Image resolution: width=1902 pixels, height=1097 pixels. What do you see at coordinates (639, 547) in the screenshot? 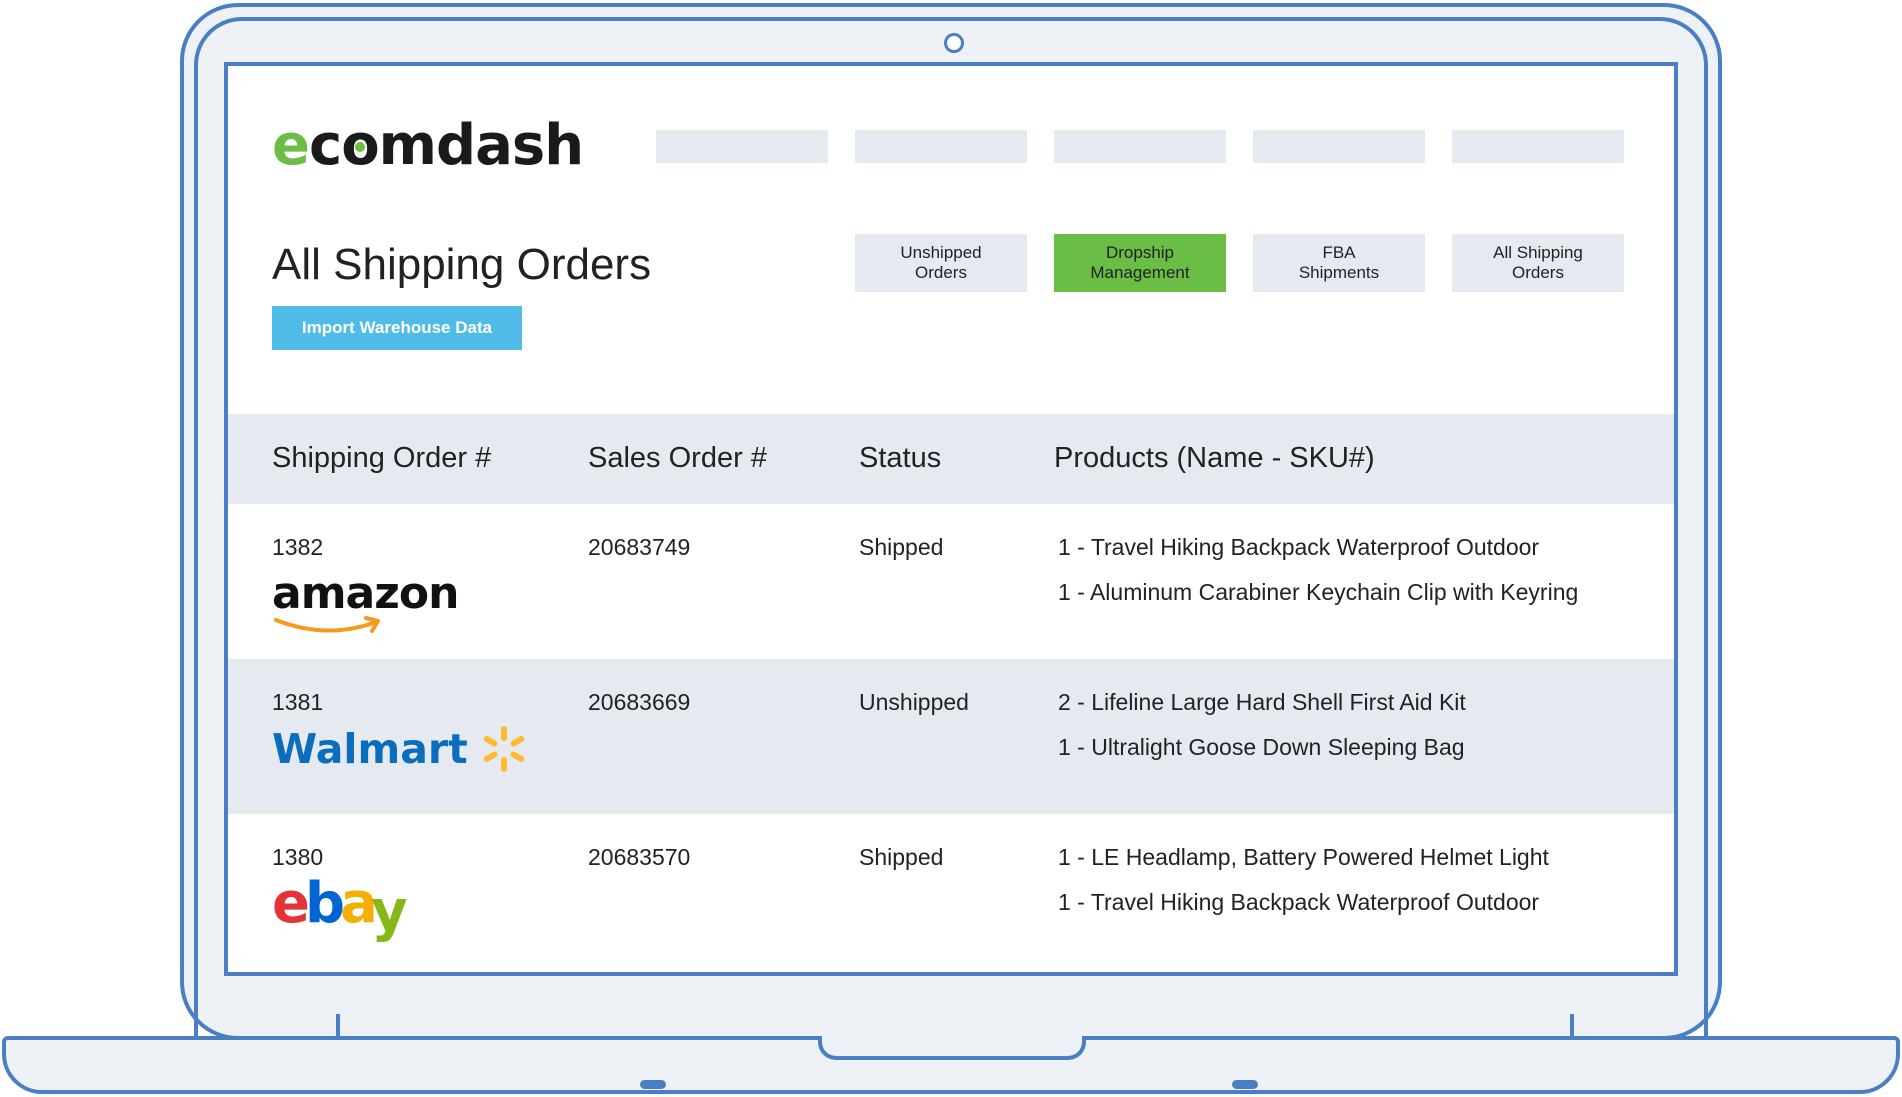
I see `sales-order-number: 20683749` at bounding box center [639, 547].